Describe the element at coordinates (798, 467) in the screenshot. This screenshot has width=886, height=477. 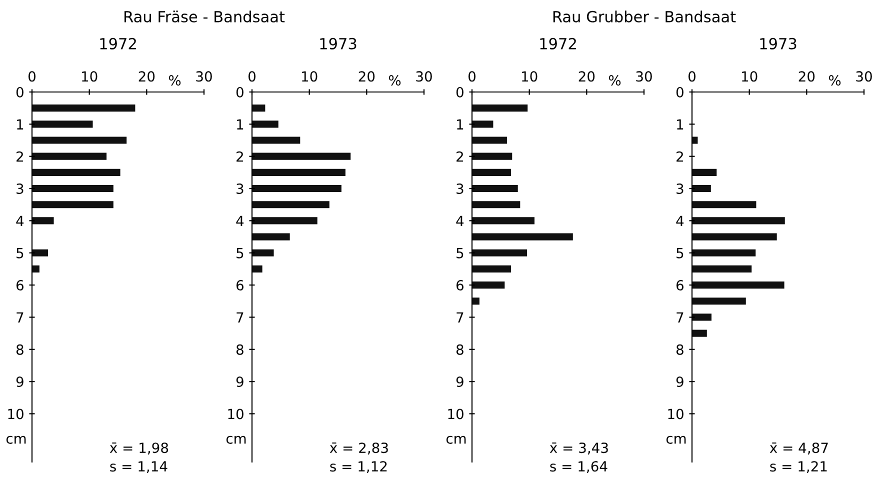
I see `annotation: s = 1,21` at that location.